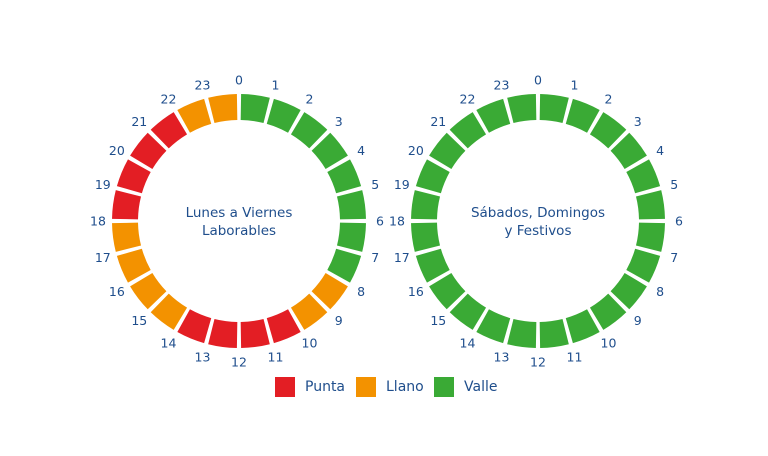 The height and width of the screenshot is (456, 768). Describe the element at coordinates (538, 213) in the screenshot. I see `clock-title-line-0: Sábados, Domingos` at that location.